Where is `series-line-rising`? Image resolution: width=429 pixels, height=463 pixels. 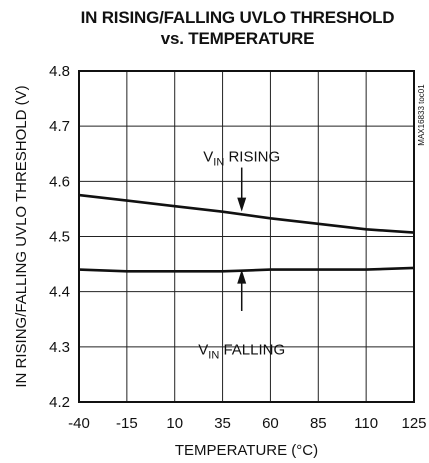
series-line-rising is located at coordinates (246, 213).